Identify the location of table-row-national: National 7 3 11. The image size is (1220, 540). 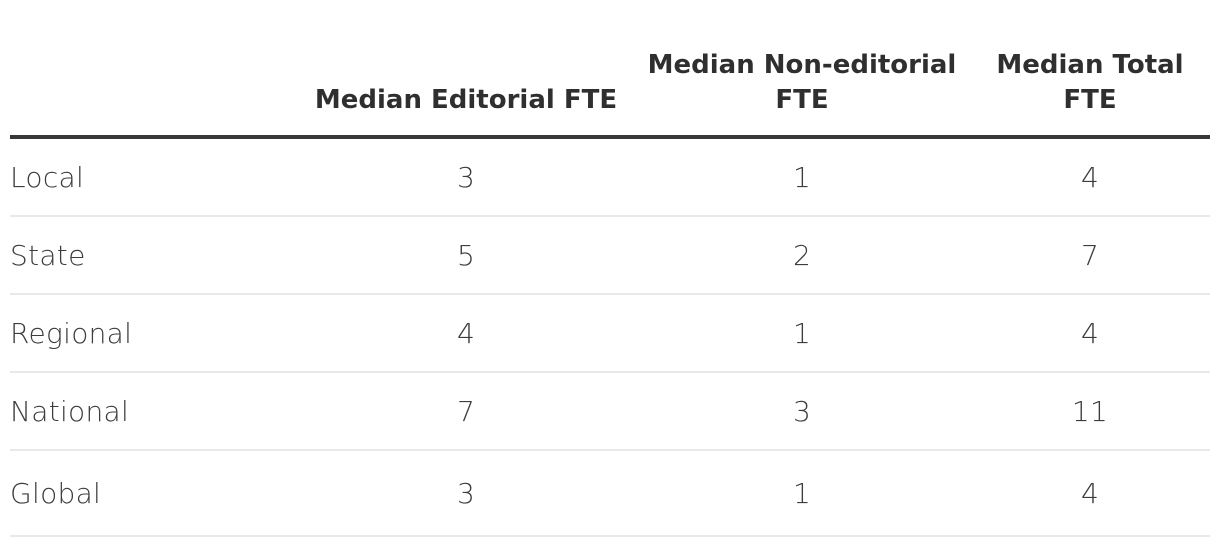
(610, 410).